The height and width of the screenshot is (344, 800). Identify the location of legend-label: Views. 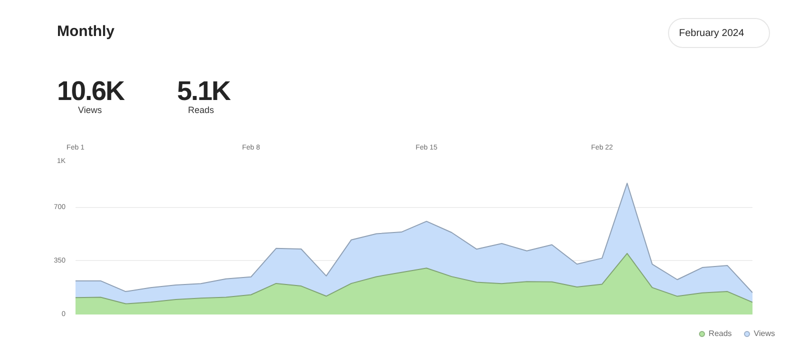
(764, 333).